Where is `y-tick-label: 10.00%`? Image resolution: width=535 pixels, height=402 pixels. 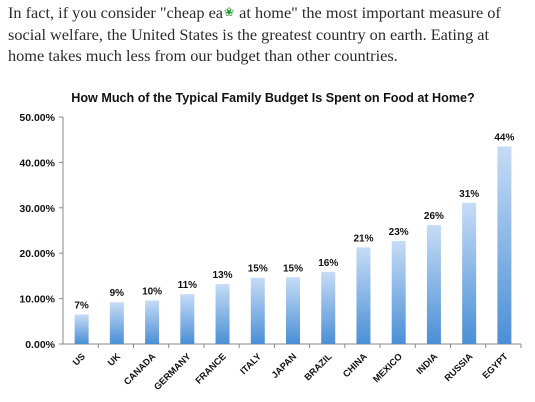
y-tick-label: 10.00% is located at coordinates (37, 300).